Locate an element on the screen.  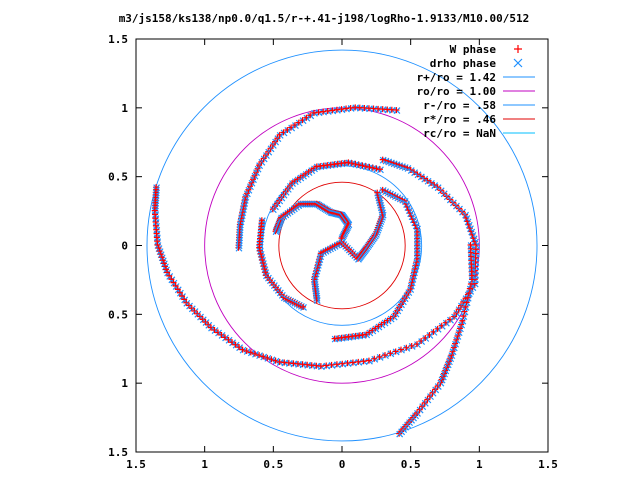
x-tick-label: 0 is located at coordinates (342, 464).